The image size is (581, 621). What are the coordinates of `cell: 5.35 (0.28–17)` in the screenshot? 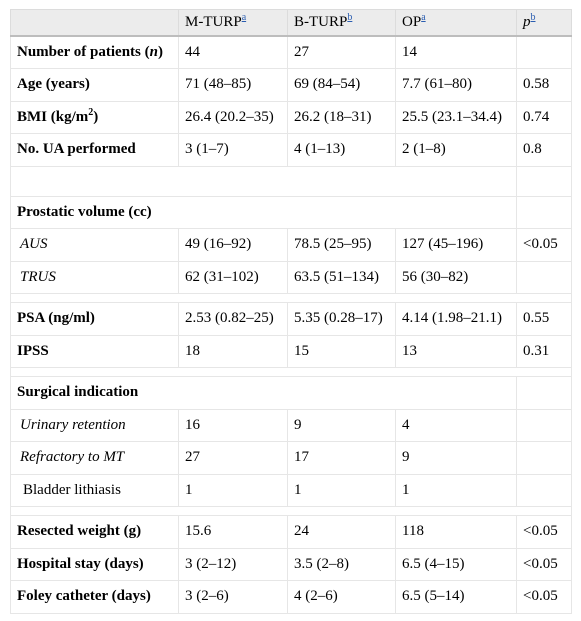 It's located at (341, 319).